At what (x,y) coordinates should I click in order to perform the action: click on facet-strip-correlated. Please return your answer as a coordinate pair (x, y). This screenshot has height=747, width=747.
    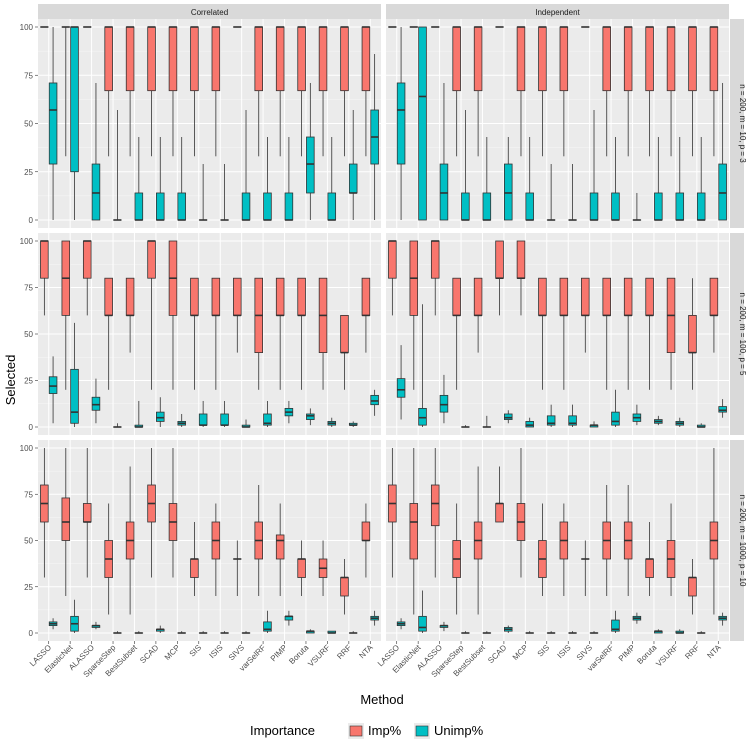
    Looking at the image, I should click on (209, 11).